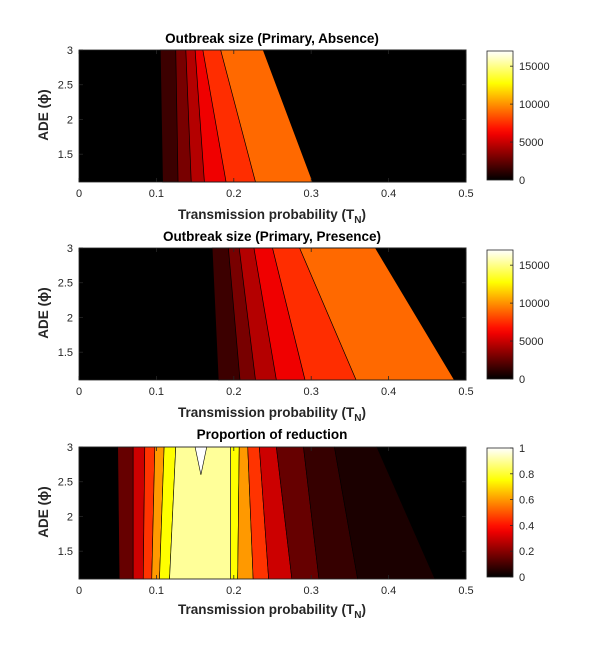 The image size is (600, 661). Describe the element at coordinates (526, 475) in the screenshot. I see `colorbar-tick-label: 0.8` at that location.